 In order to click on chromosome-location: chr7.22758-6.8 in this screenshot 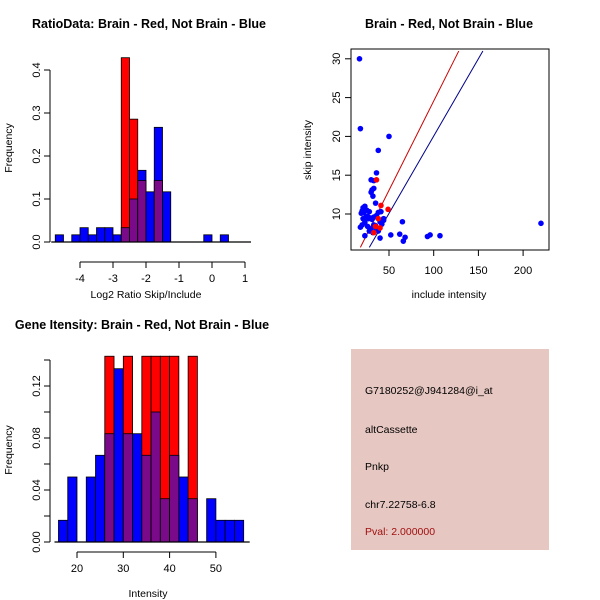, I will do `click(400, 505)`.